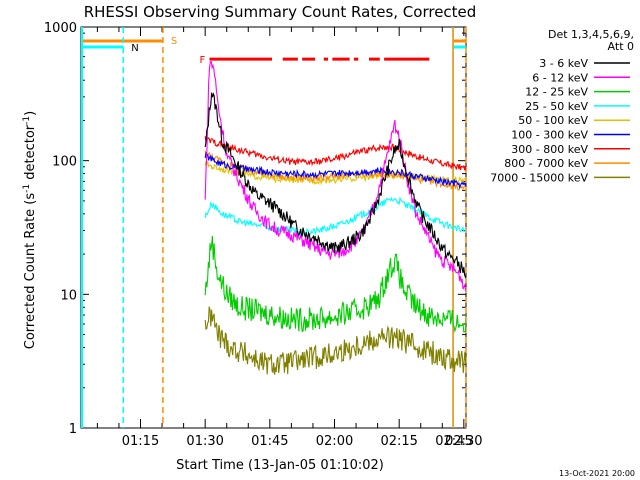  I want to click on y-tick-label: 1, so click(73, 429).